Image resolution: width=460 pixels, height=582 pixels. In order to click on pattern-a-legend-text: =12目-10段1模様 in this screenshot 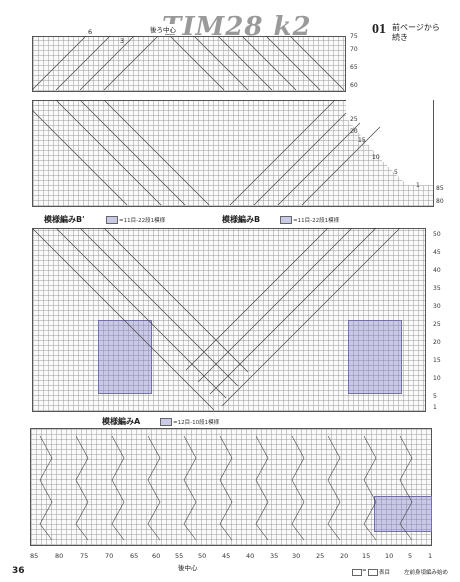, I will do `click(196, 423)`.